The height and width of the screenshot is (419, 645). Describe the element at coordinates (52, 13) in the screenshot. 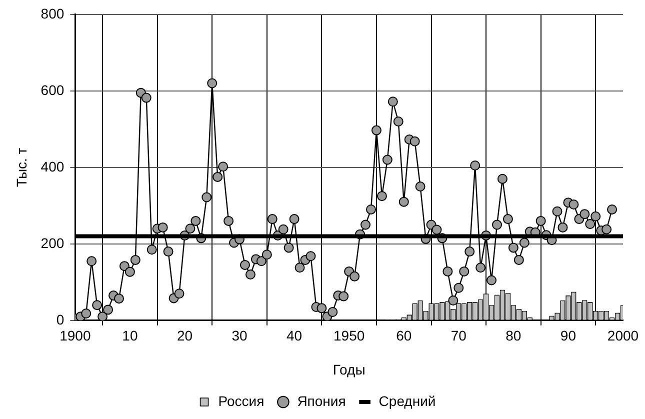

I see `y-tick-label: 800` at that location.